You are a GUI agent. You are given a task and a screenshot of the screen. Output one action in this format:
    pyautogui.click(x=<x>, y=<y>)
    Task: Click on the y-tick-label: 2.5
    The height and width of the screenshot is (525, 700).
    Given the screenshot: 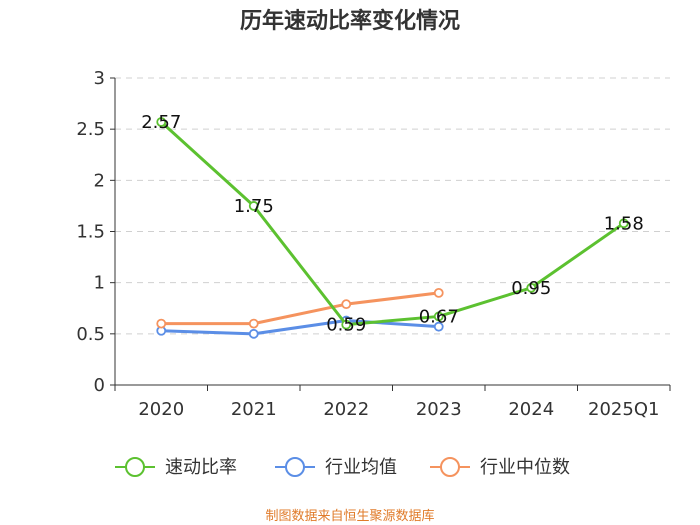 What is the action you would take?
    pyautogui.click(x=90, y=129)
    